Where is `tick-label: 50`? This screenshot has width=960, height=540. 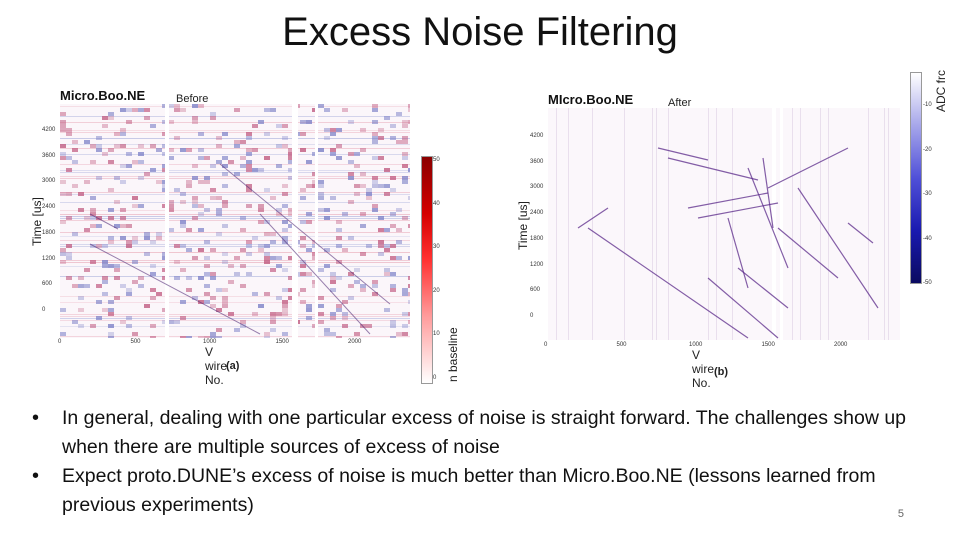
tick-label: 50 is located at coordinates (436, 160).